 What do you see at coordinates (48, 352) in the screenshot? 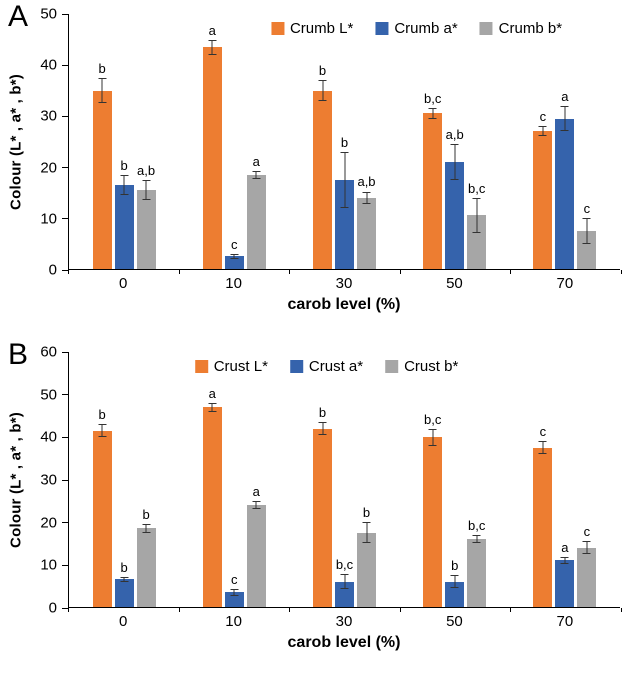
I see `y-tick-label: 60` at bounding box center [48, 352].